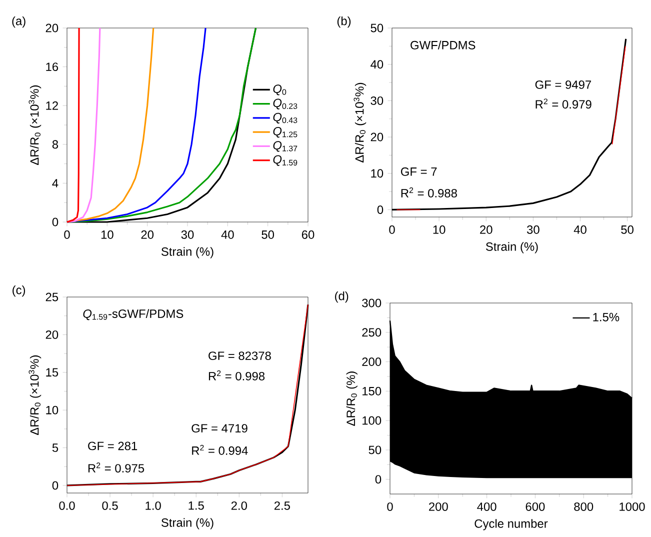 This screenshot has height=537, width=651. I want to click on x-tick-label: 2.0, so click(239, 505).